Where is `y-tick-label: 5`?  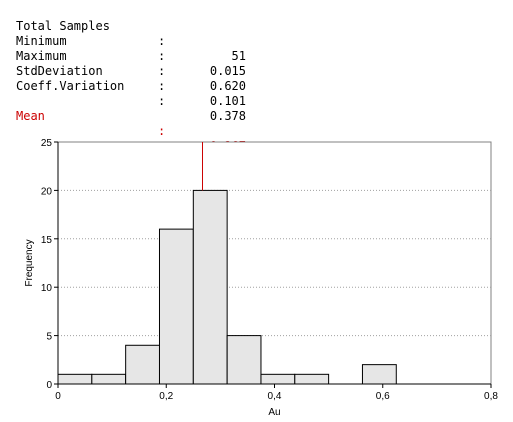 y-tick-label: 5 is located at coordinates (49, 337).